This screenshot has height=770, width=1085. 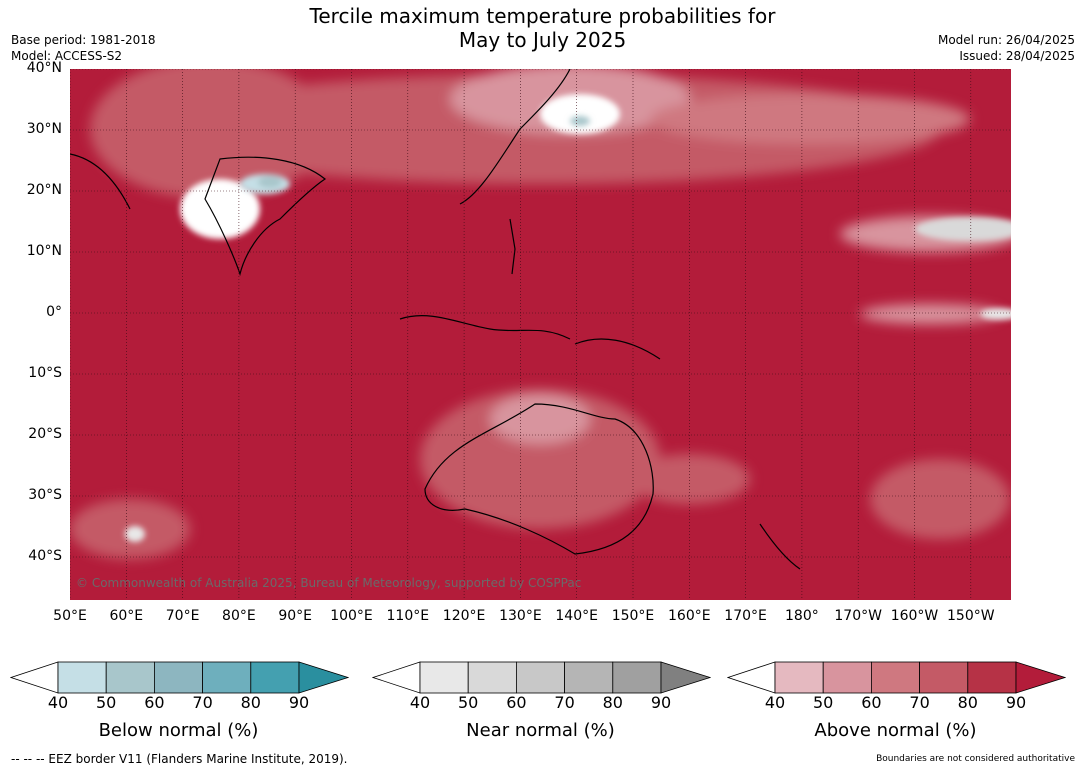 I want to click on latitude-label: 40°N, so click(x=44, y=68).